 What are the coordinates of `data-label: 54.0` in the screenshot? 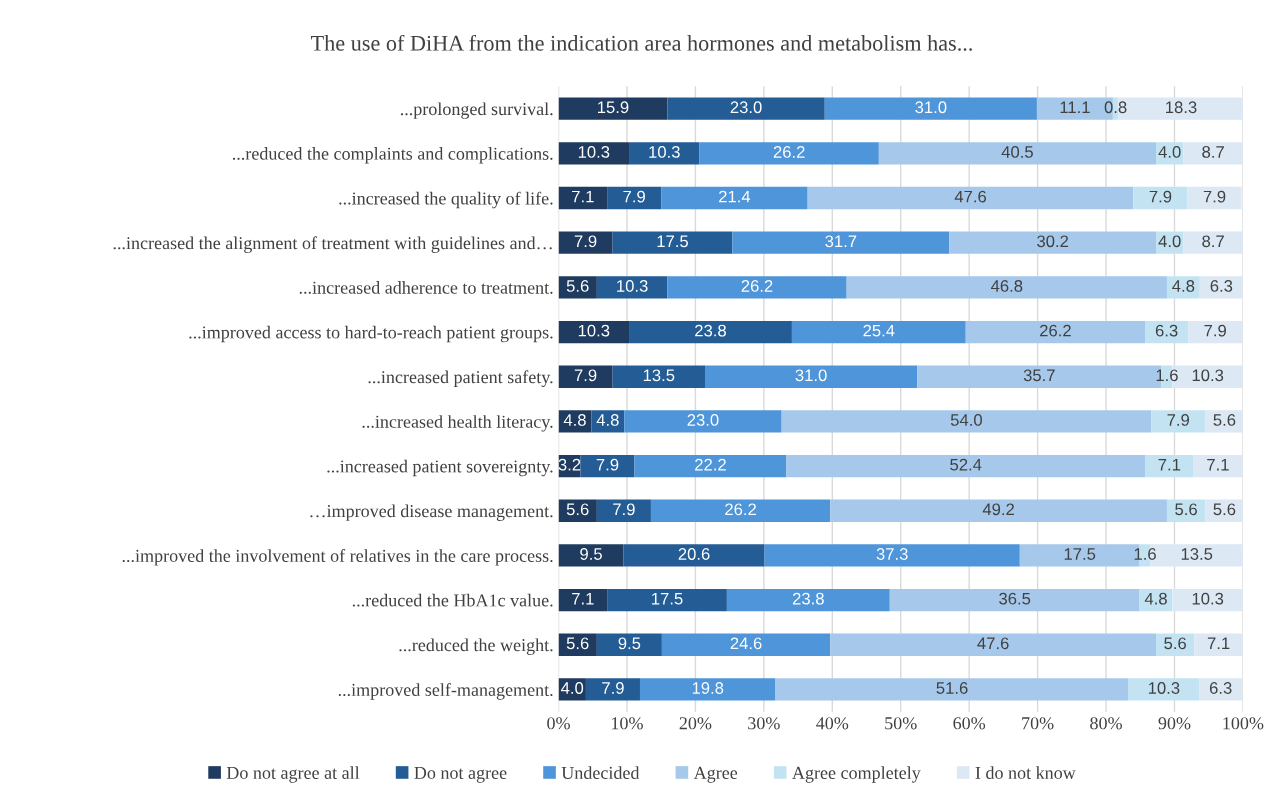 It's located at (966, 420).